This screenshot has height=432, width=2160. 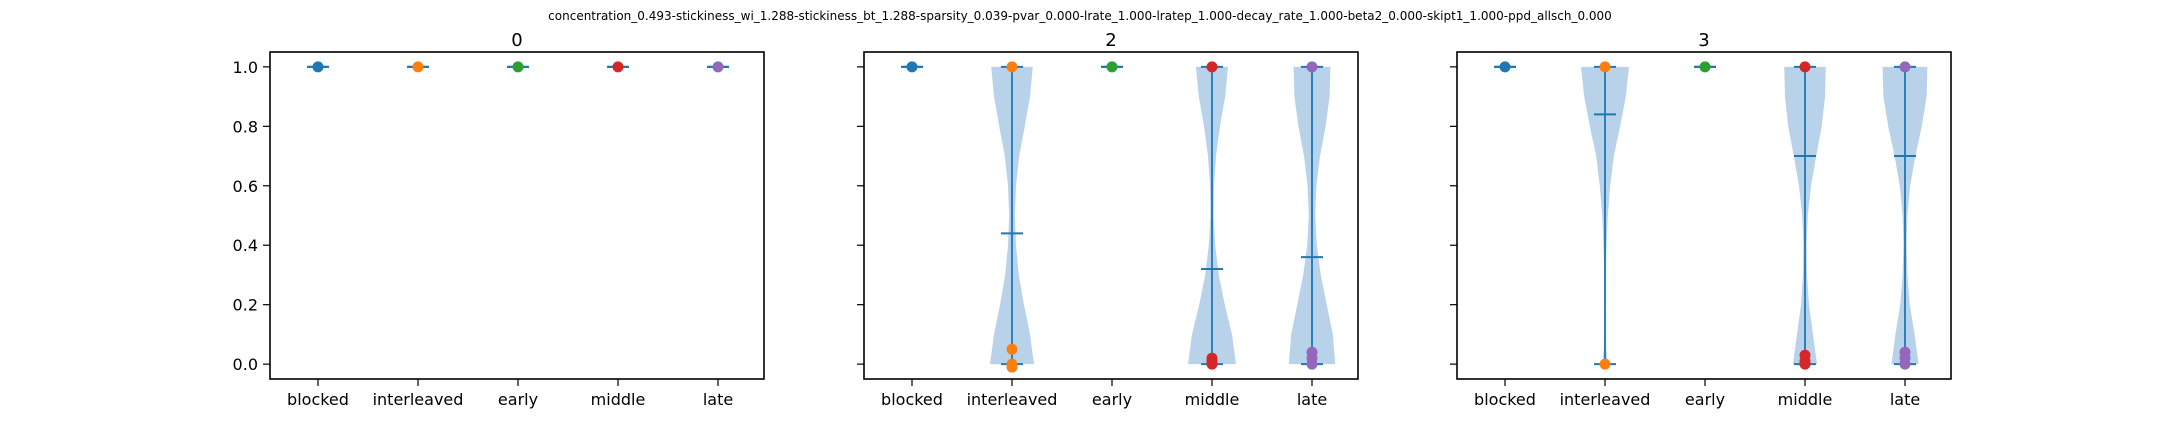 I want to click on y-tick-label: 0.6, so click(x=245, y=186).